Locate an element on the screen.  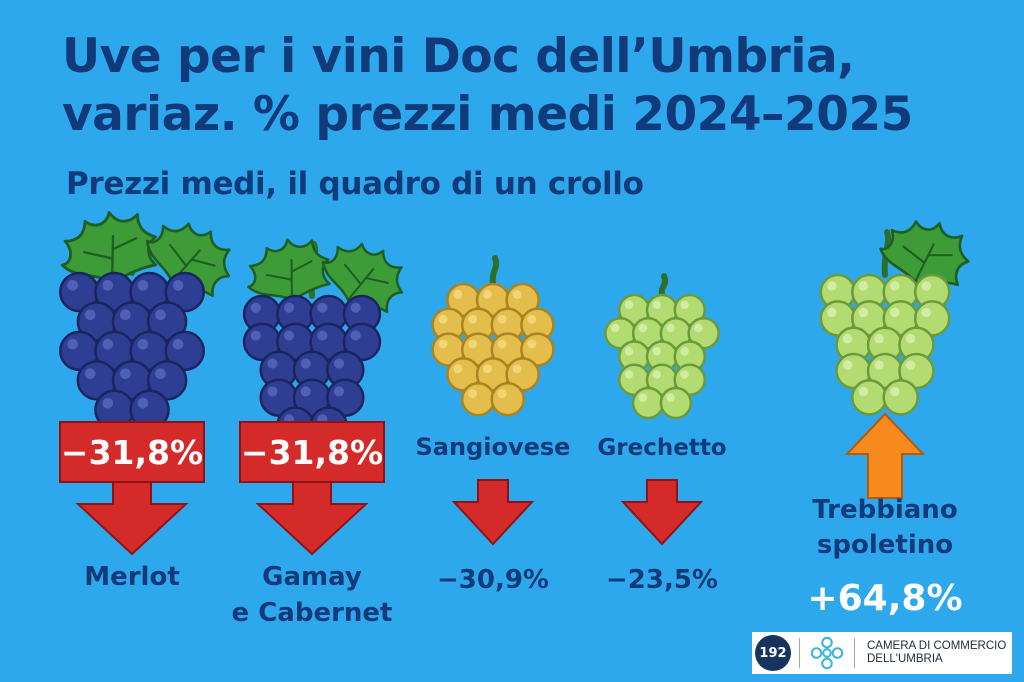
category-label: Sangiovese is located at coordinates (493, 447).